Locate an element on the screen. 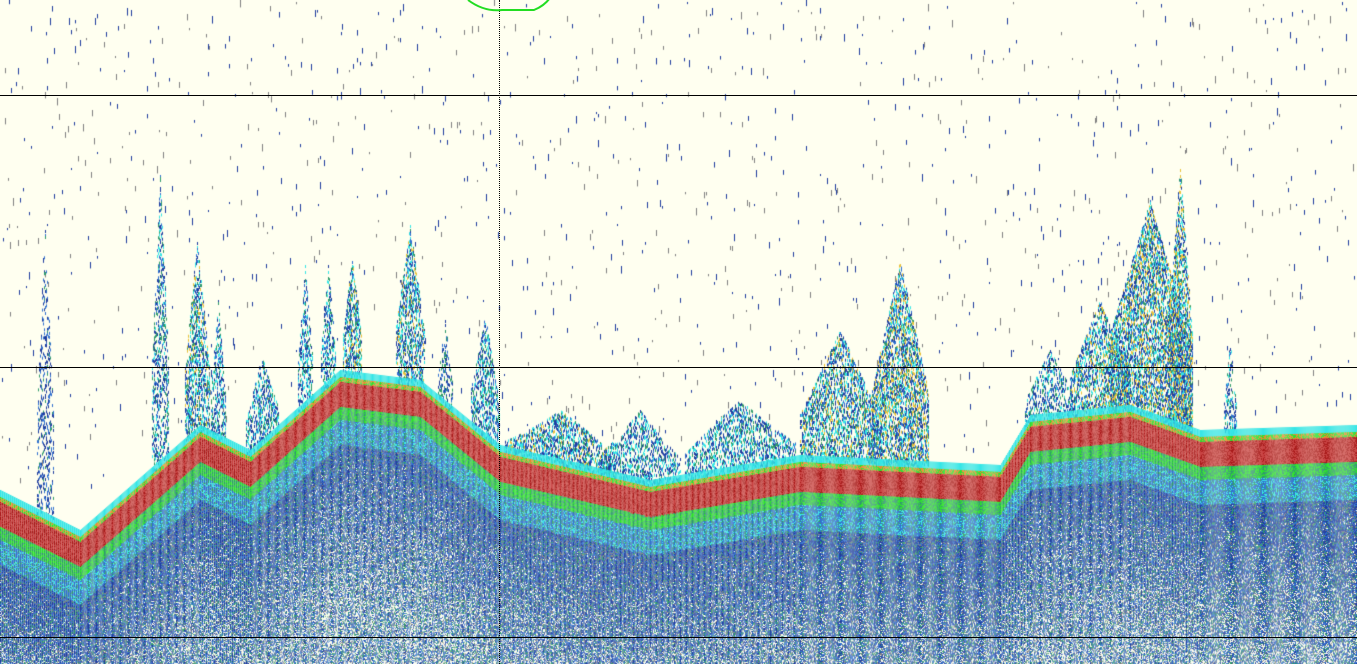  cursor-line is located at coordinates (499, 332).